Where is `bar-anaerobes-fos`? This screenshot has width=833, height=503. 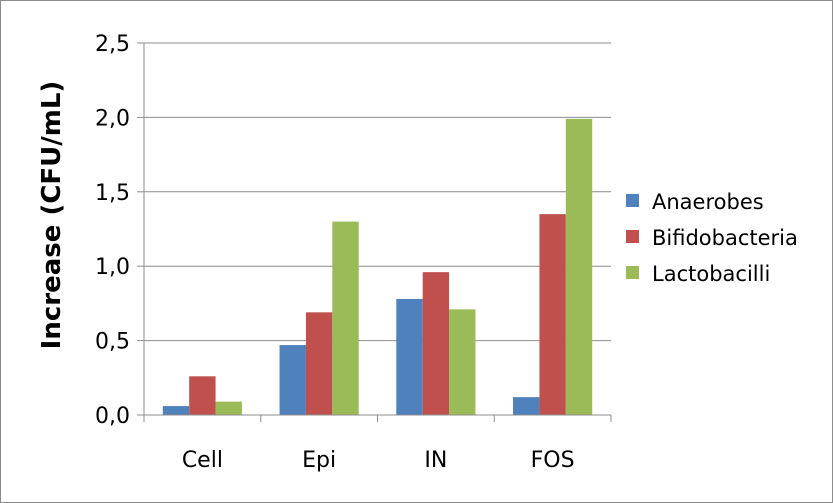
bar-anaerobes-fos is located at coordinates (526, 406).